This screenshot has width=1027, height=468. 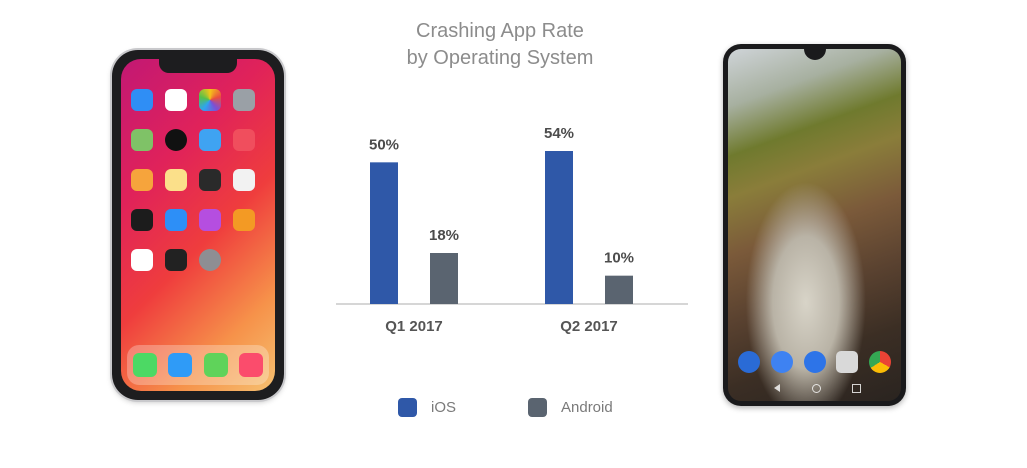 What do you see at coordinates (537, 407) in the screenshot?
I see `legend-swatch-android` at bounding box center [537, 407].